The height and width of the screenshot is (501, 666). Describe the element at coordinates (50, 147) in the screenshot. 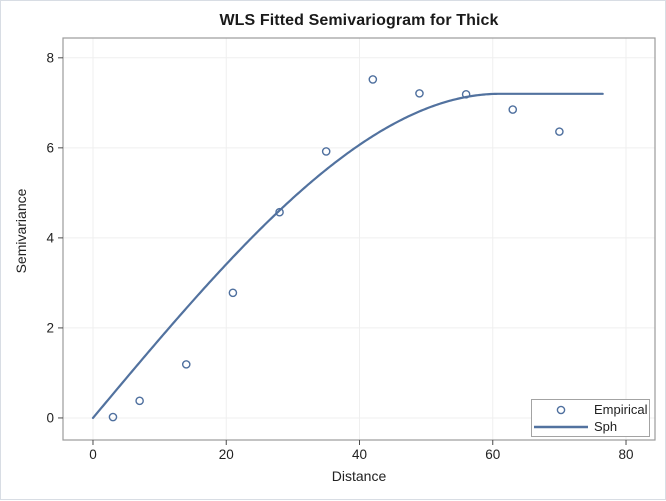

I see `y-tick-label: 6` at that location.